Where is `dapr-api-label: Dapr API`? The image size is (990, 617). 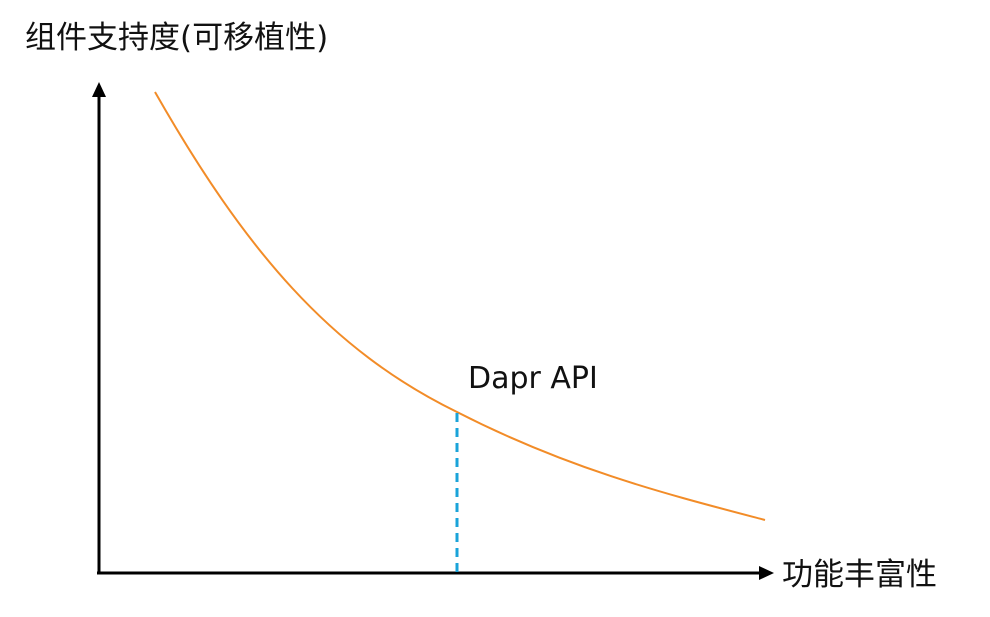 dapr-api-label: Dapr API is located at coordinates (533, 378).